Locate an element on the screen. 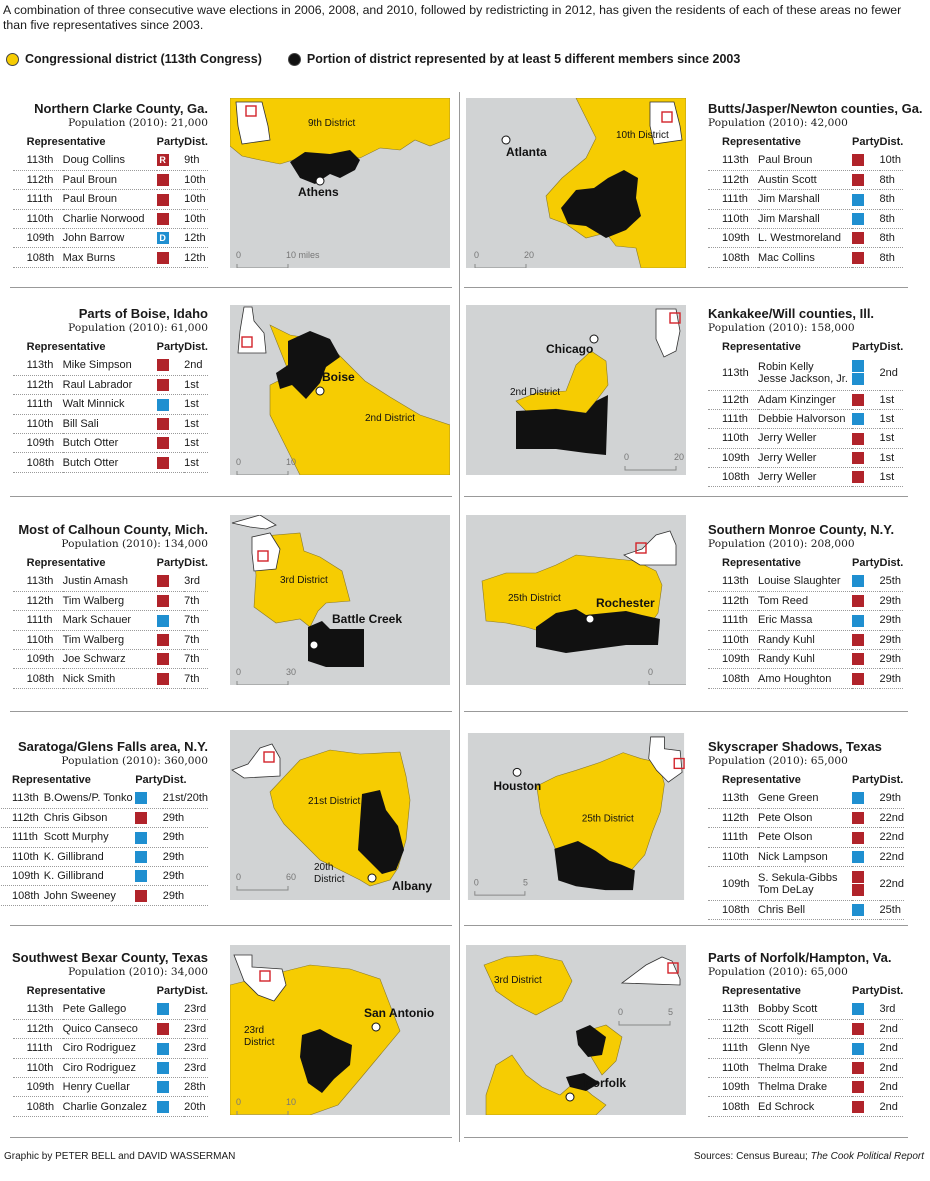  table-row: 113th Mike Simpson 2nd is located at coordinates (110, 365).